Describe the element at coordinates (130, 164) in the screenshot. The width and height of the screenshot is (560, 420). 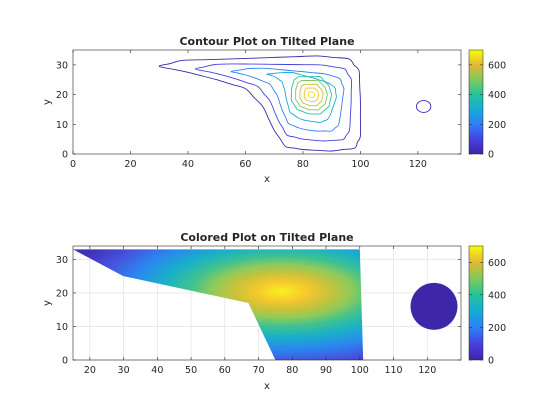
I see `contour-x-tick-label: 20` at that location.